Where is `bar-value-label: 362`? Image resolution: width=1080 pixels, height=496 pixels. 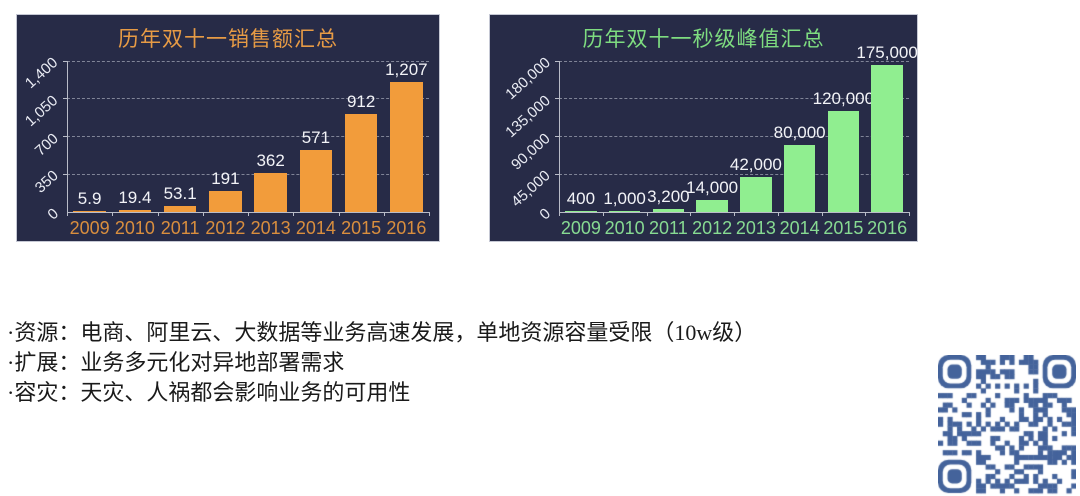 bar-value-label: 362 is located at coordinates (270, 160).